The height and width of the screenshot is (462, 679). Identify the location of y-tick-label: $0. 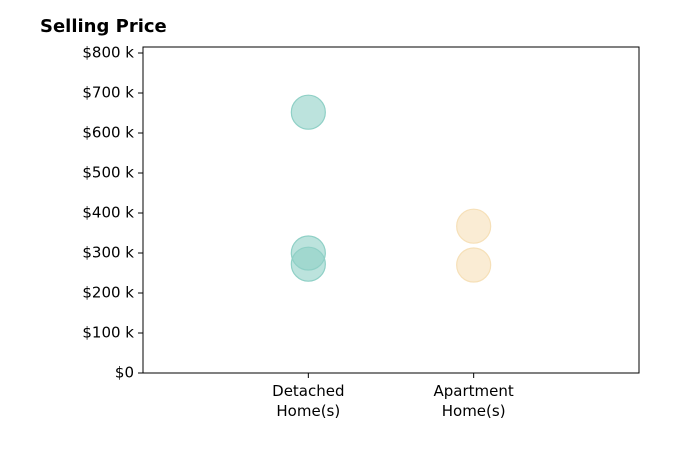
(124, 373).